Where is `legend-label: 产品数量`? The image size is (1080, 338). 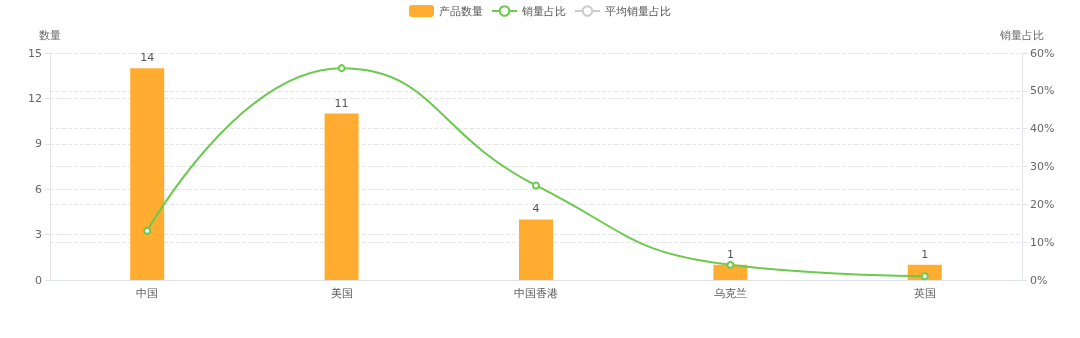 legend-label: 产品数量 is located at coordinates (461, 11).